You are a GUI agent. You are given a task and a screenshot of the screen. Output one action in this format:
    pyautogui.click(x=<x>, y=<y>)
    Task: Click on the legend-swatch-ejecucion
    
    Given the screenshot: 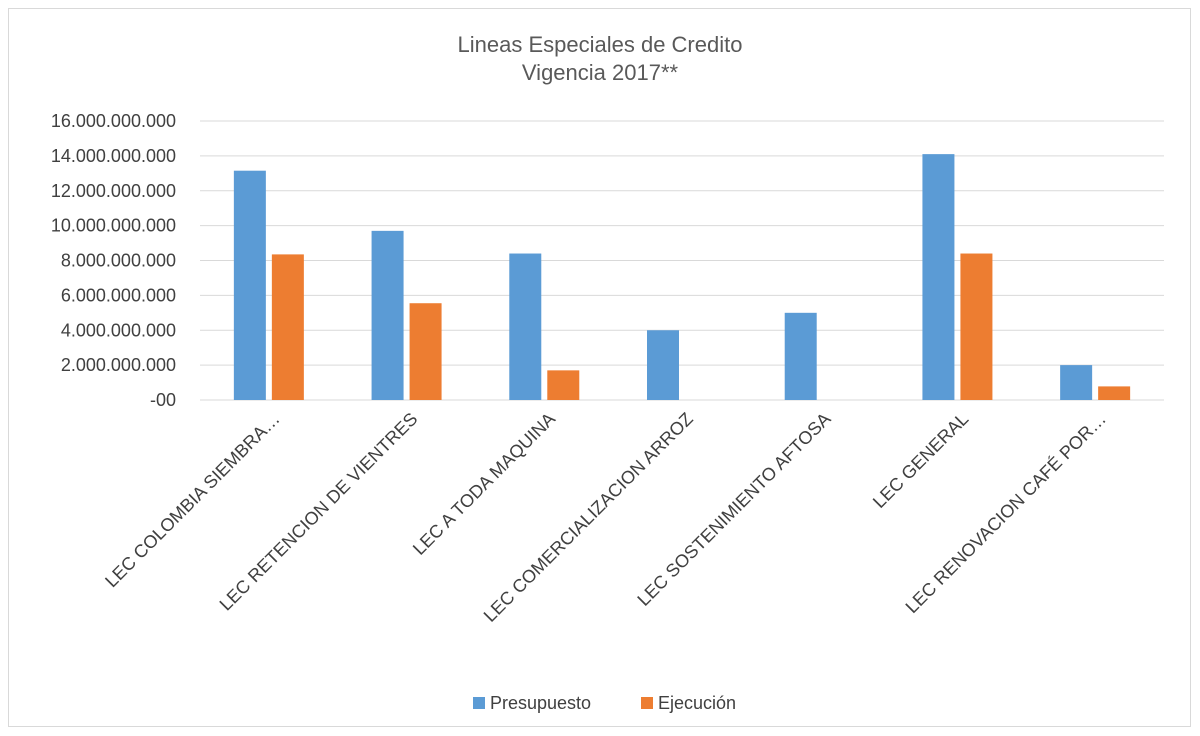 What is the action you would take?
    pyautogui.click(x=647, y=703)
    